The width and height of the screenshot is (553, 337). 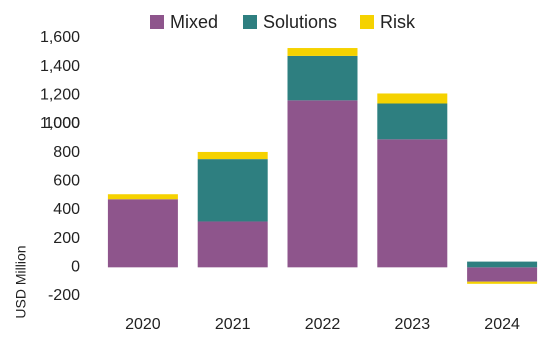 I want to click on y-tick-label: 0, so click(x=75, y=267).